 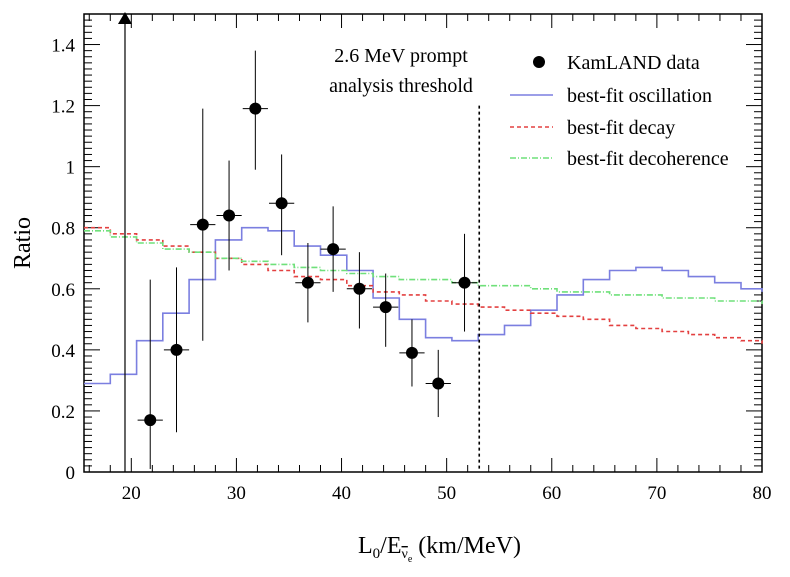 I want to click on y-tick-label: 0.2, so click(x=63, y=412).